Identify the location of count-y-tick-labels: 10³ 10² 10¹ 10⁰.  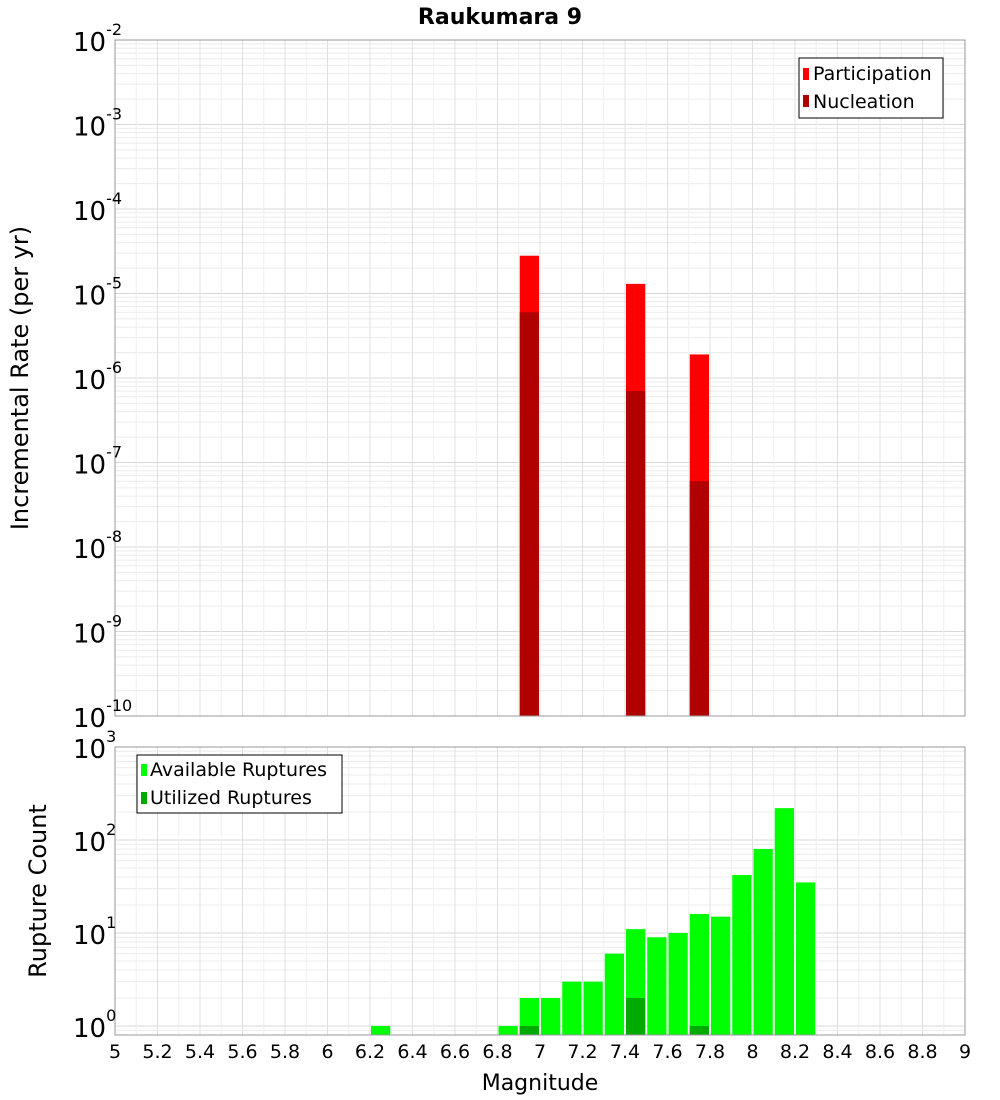
(94, 885).